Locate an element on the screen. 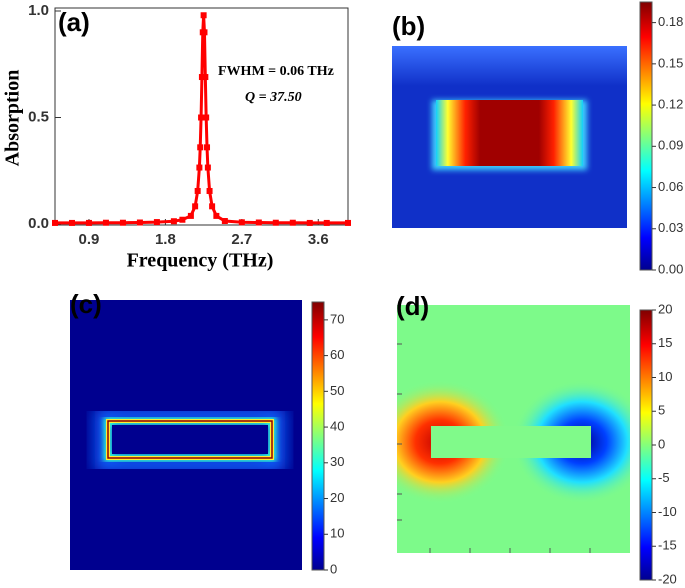  colorbar-tick-label: 30 is located at coordinates (337, 461).